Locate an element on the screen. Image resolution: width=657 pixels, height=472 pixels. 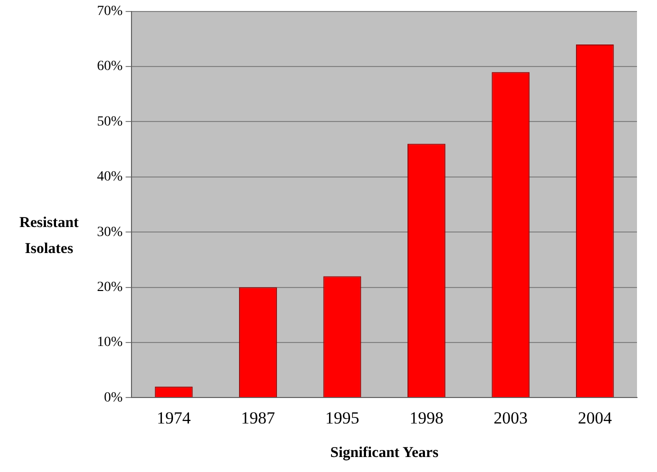
x-tick-label: 1995 is located at coordinates (342, 418).